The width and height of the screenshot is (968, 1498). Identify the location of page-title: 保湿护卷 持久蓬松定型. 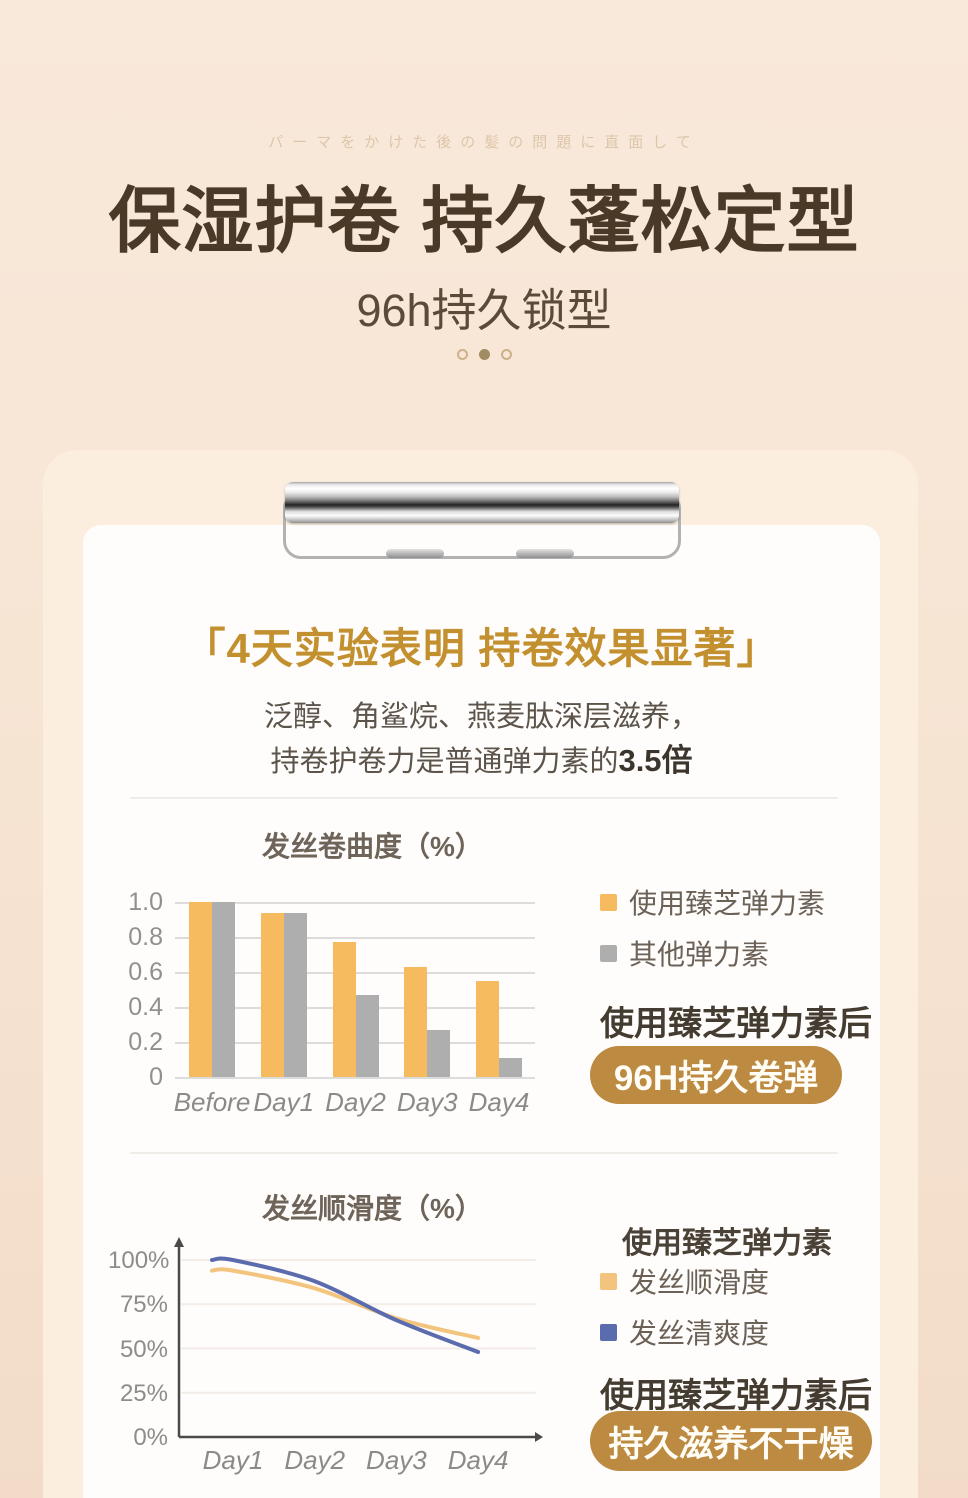
(484, 222).